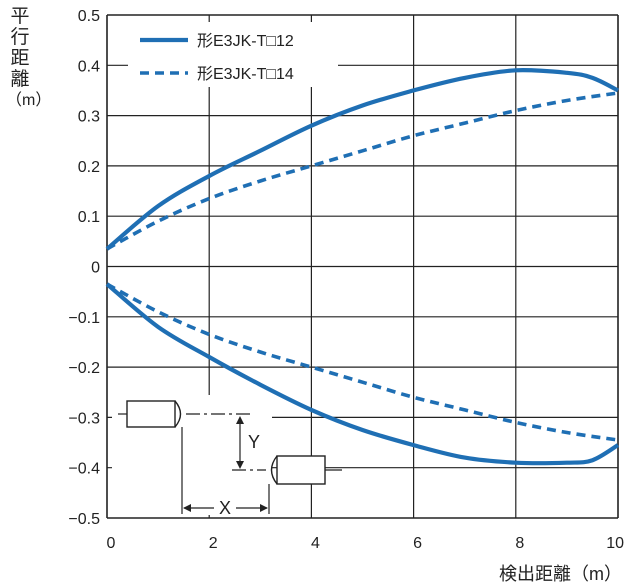 The image size is (630, 586). Describe the element at coordinates (245, 74) in the screenshot. I see `legend-label-2: 形E3JK-T□14` at that location.